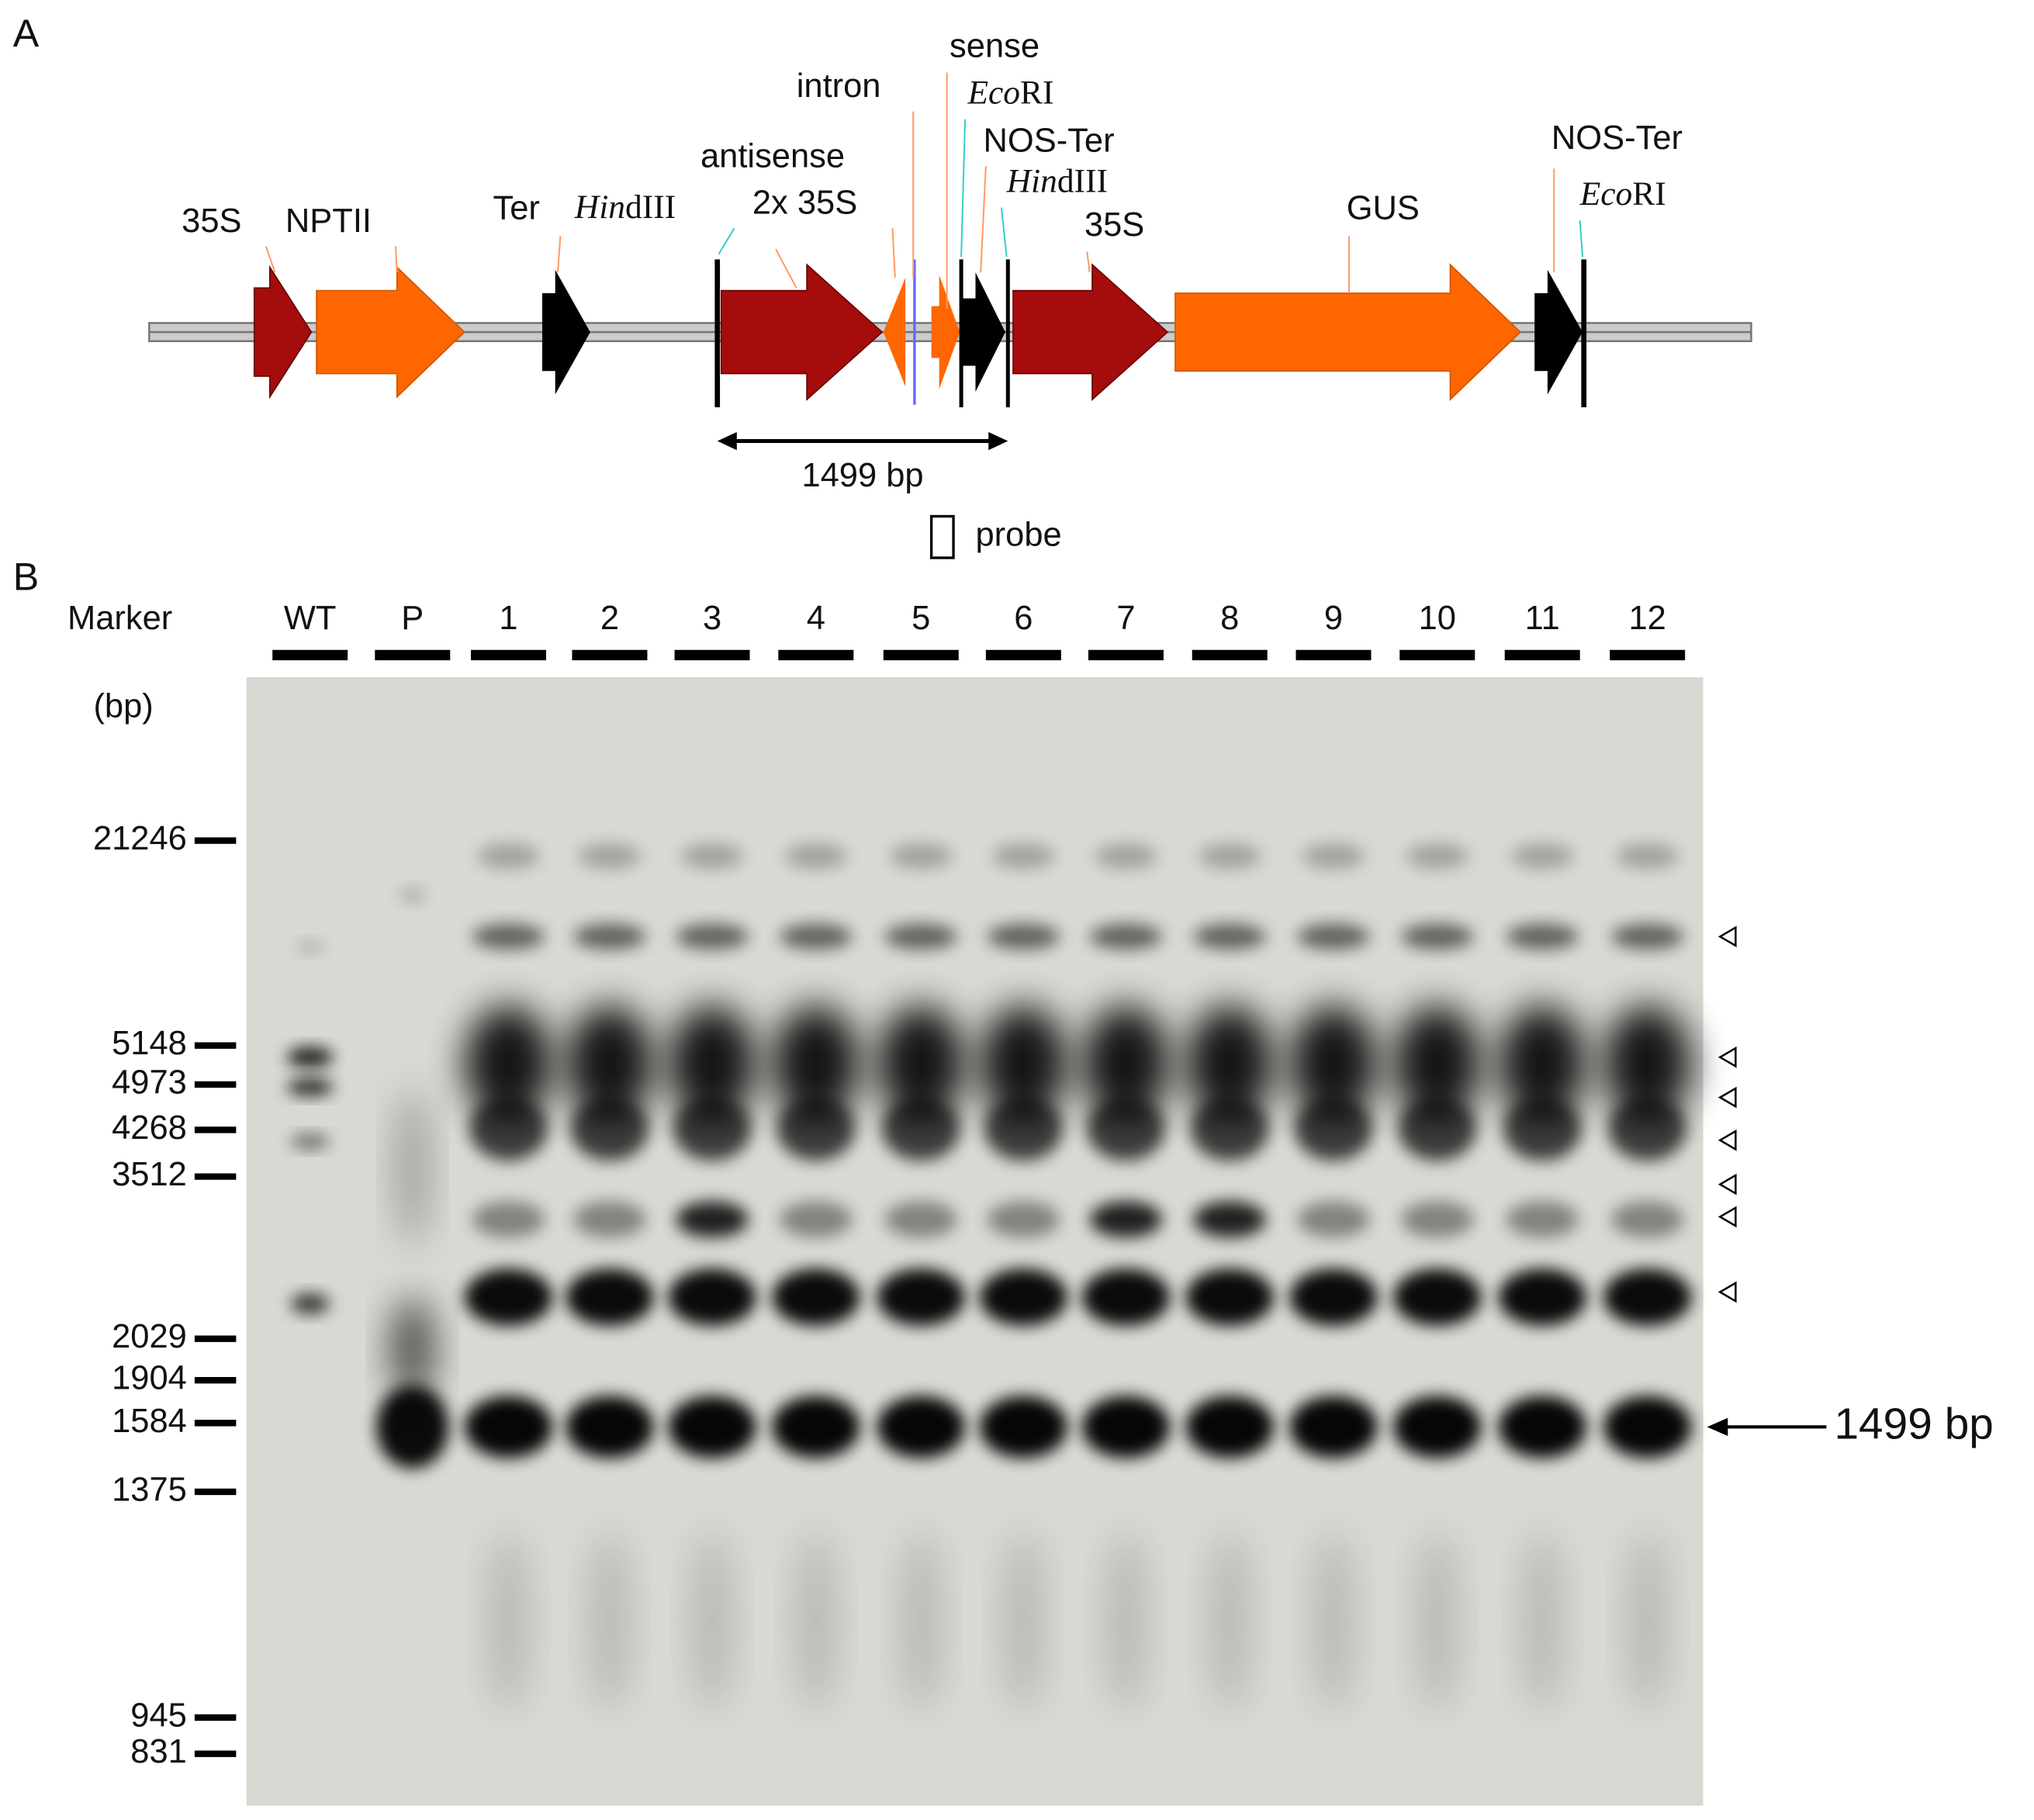  I want to click on marker-size-label: 945, so click(158, 1716).